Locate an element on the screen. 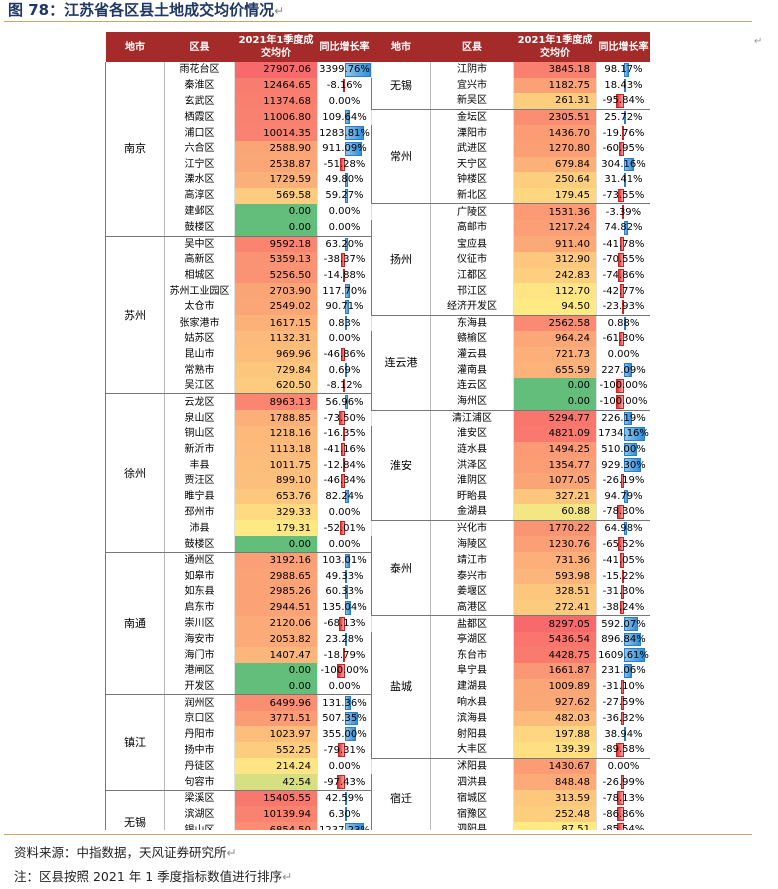  yoy-cell: -16.35% is located at coordinates (344, 434).